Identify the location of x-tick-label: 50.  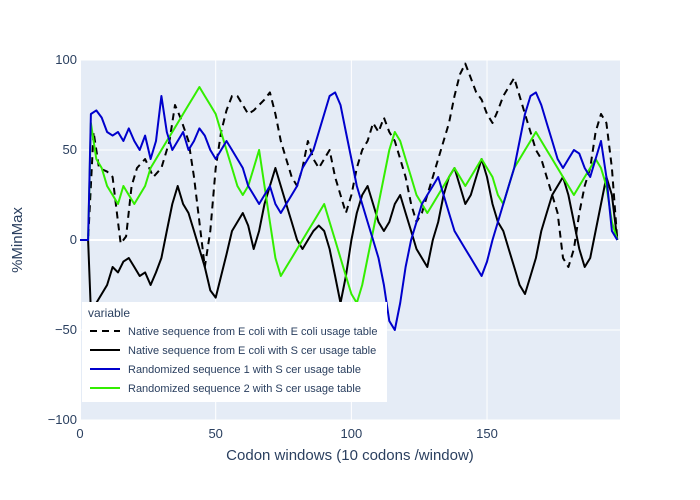
(215, 433).